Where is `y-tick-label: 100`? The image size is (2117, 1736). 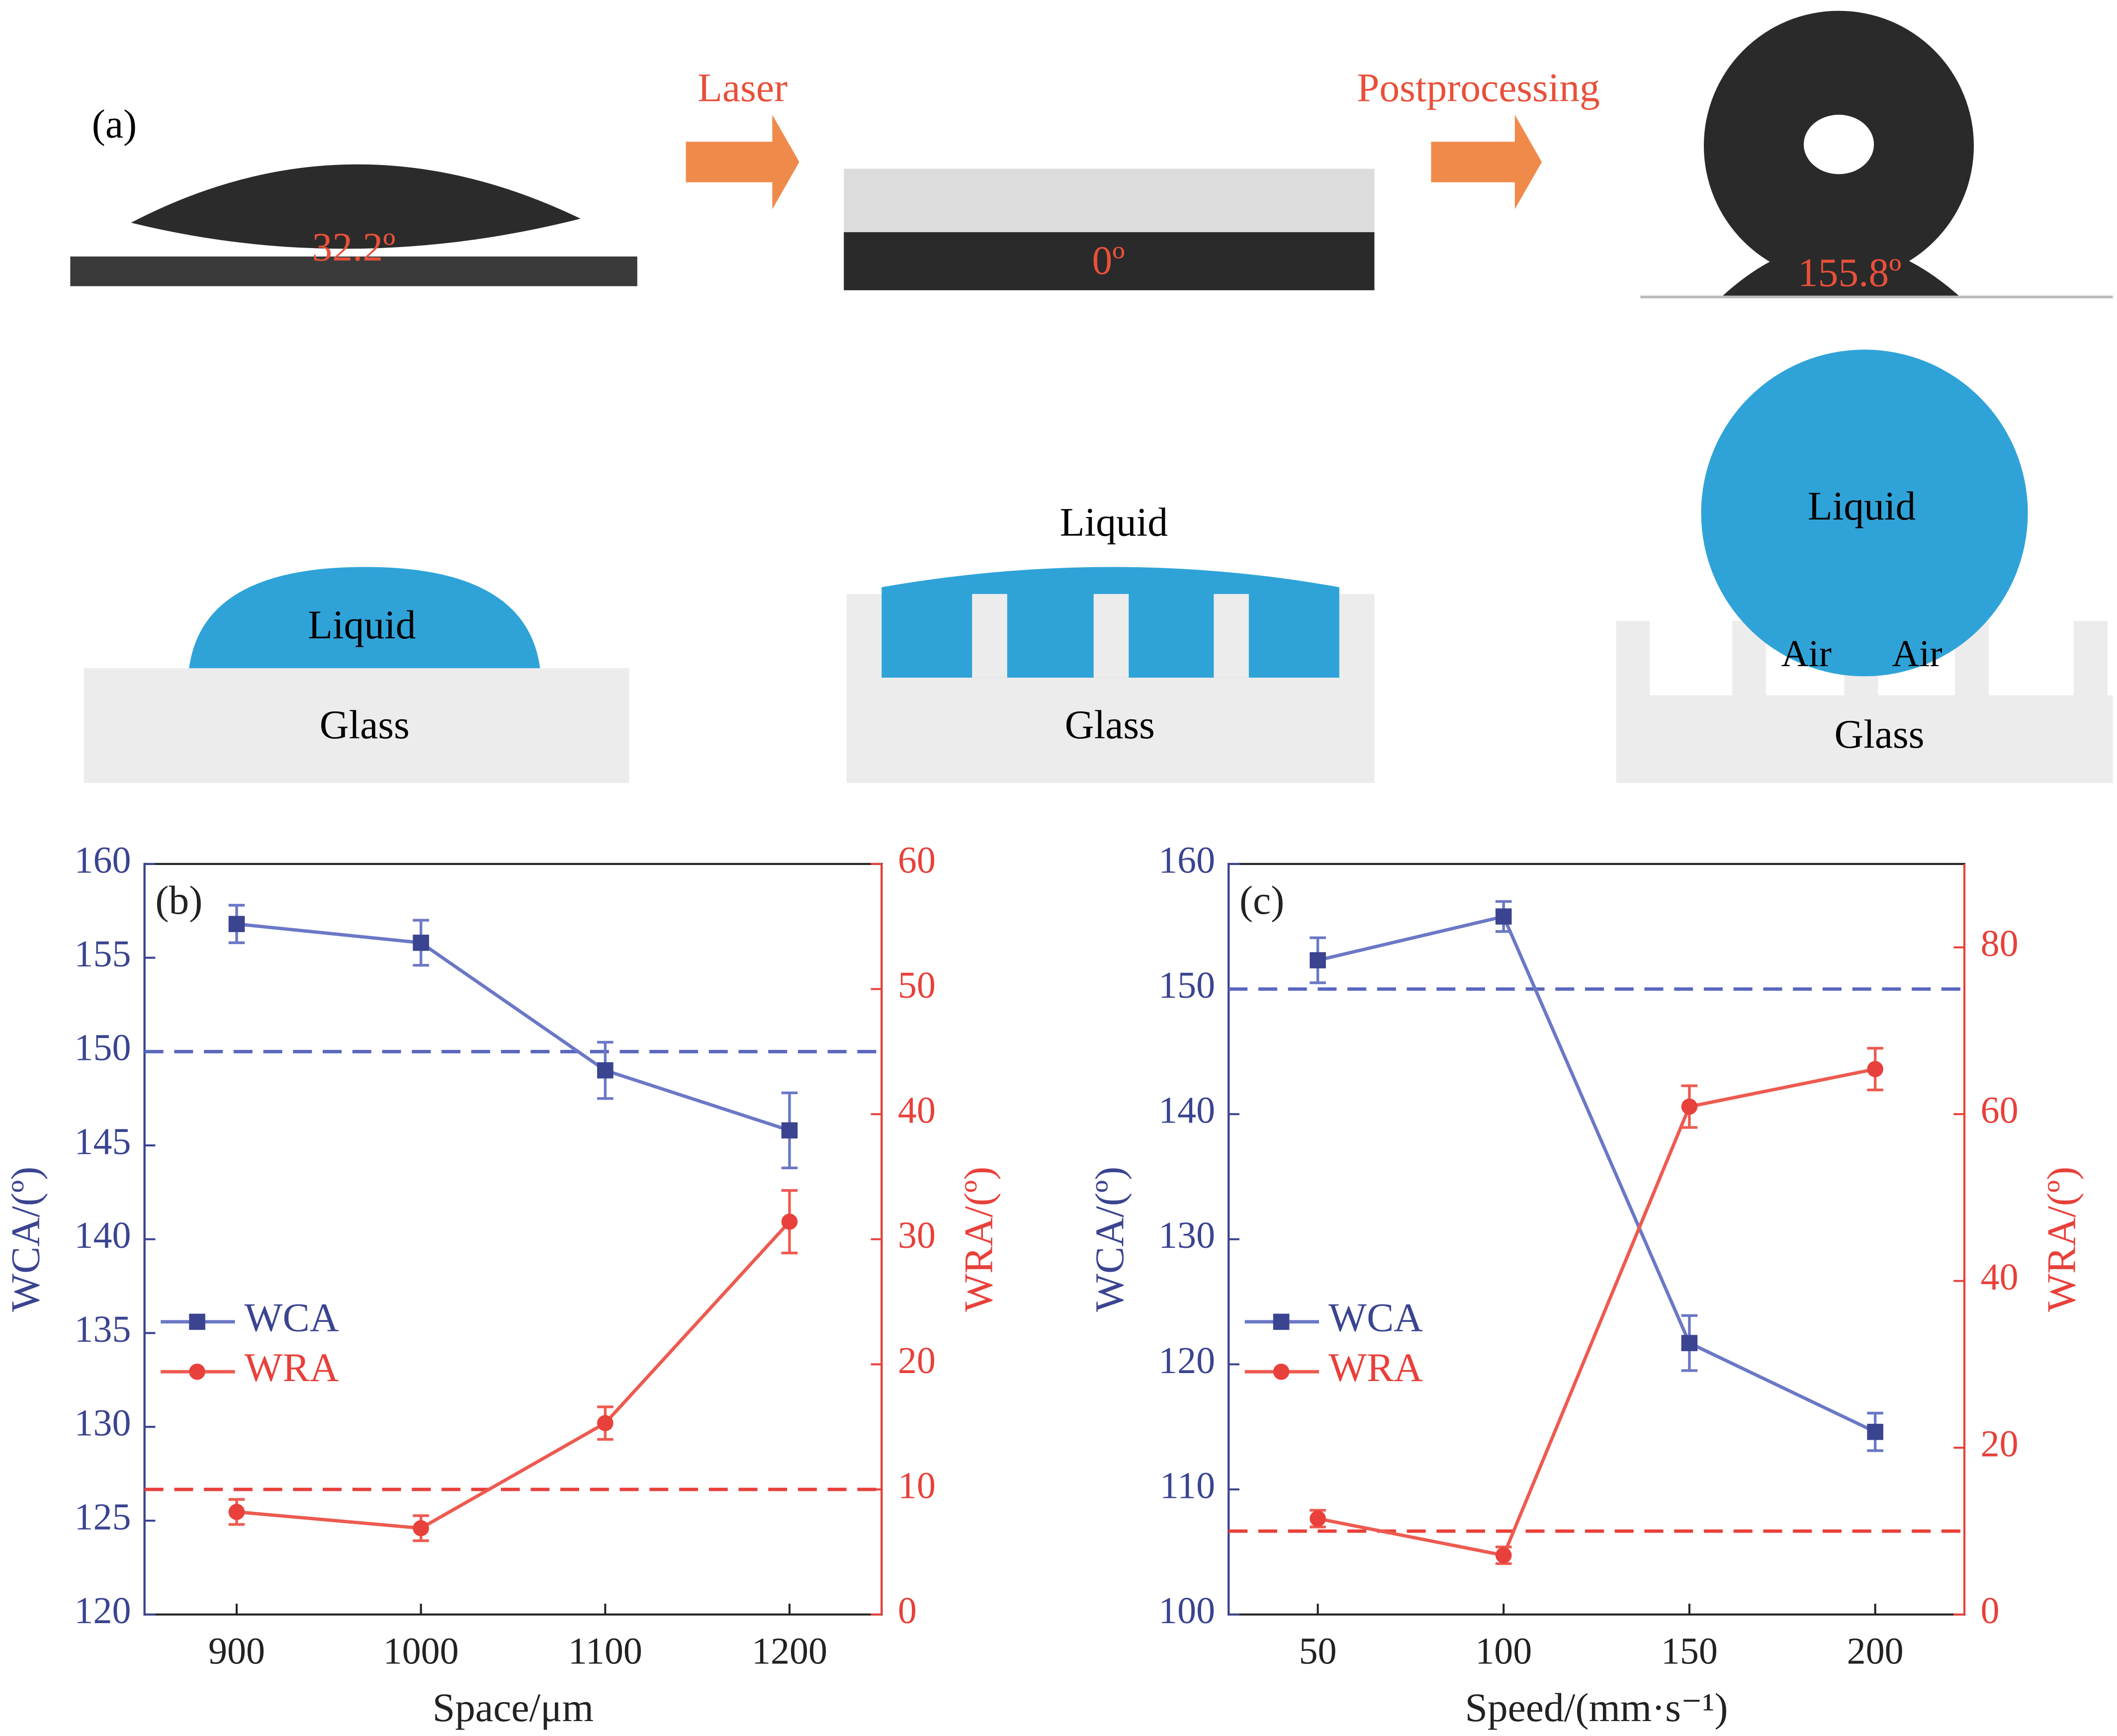
y-tick-label: 100 is located at coordinates (1186, 1611).